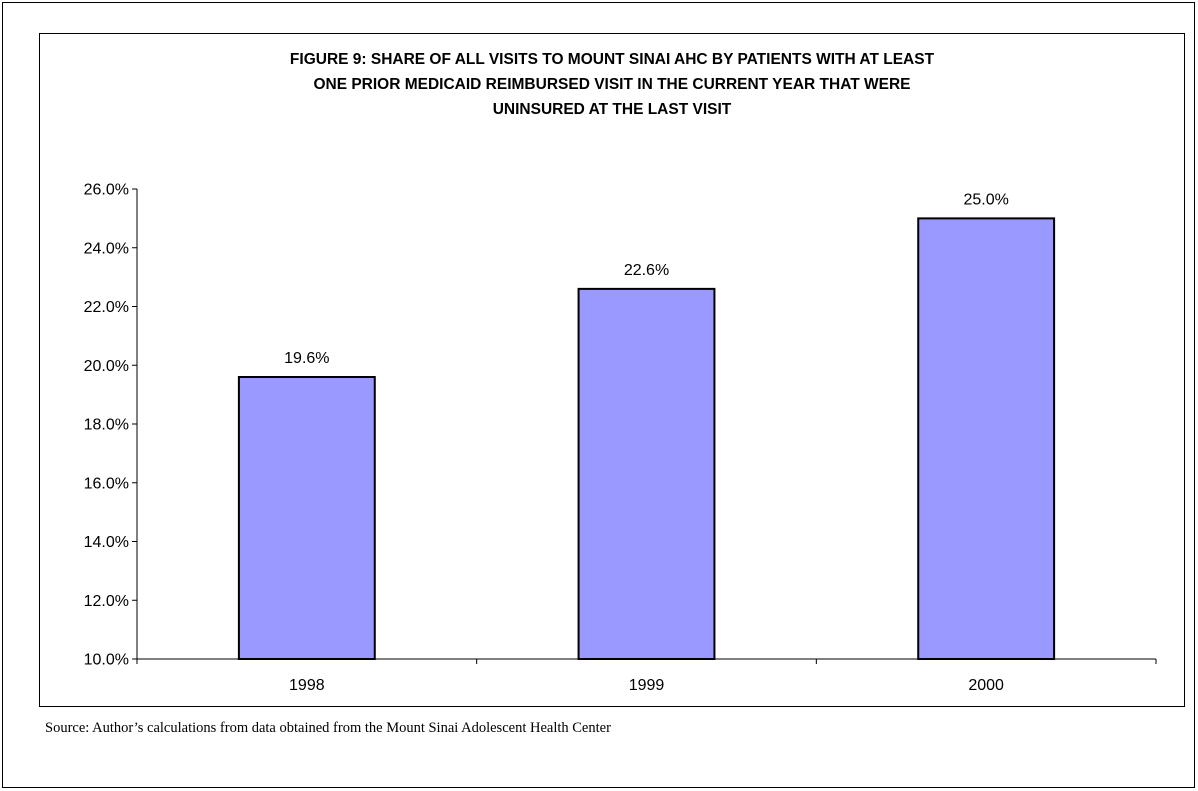  Describe the element at coordinates (106, 307) in the screenshot. I see `y-tick-label: 22.0%` at that location.